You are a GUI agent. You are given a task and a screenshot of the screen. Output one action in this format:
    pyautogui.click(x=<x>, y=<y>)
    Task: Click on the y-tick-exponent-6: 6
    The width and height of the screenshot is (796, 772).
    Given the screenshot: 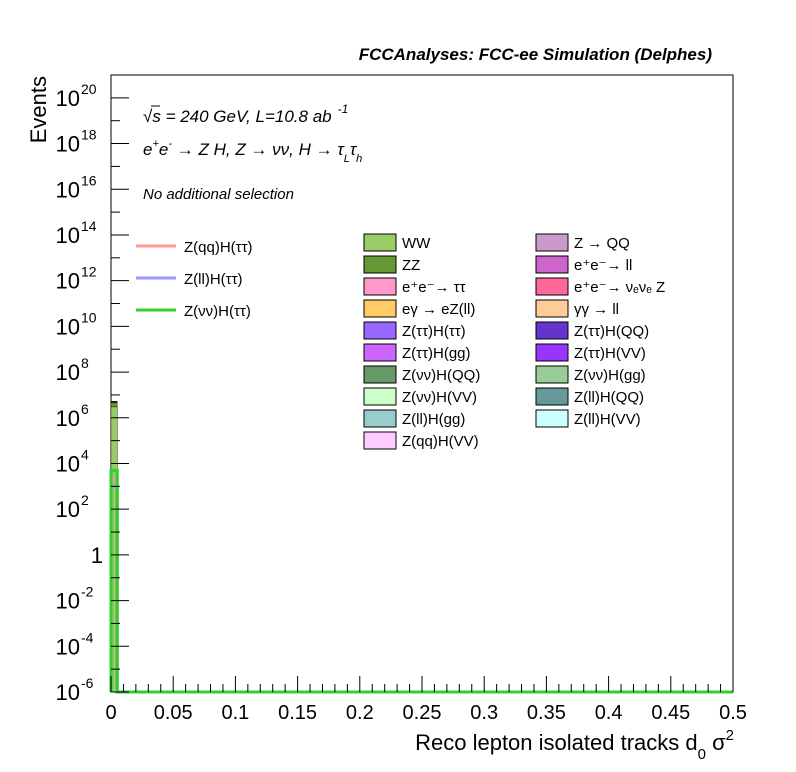 What is the action you would take?
    pyautogui.click(x=85, y=409)
    